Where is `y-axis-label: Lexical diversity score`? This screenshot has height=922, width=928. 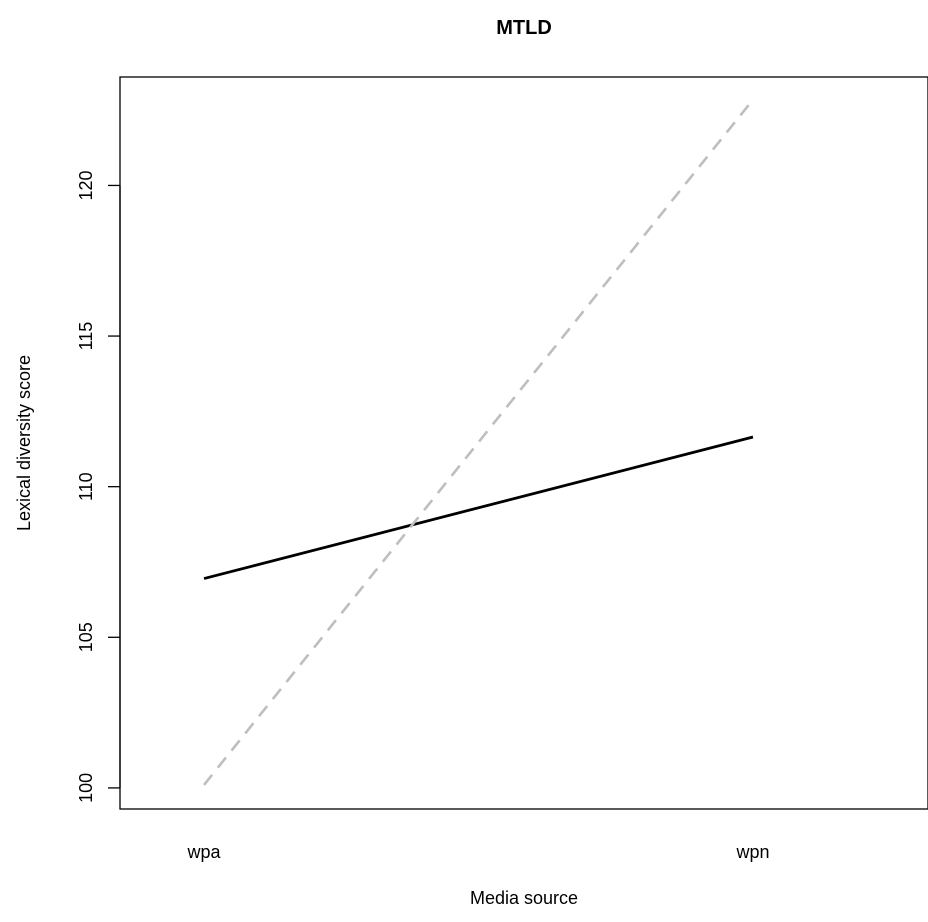
y-axis-label: Lexical diversity score is located at coordinates (24, 443).